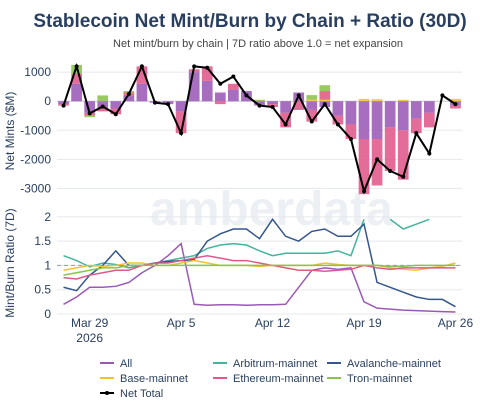 The height and width of the screenshot is (409, 500). What do you see at coordinates (35, 130) in the screenshot?
I see `top-y-tick-label: -1000` at bounding box center [35, 130].